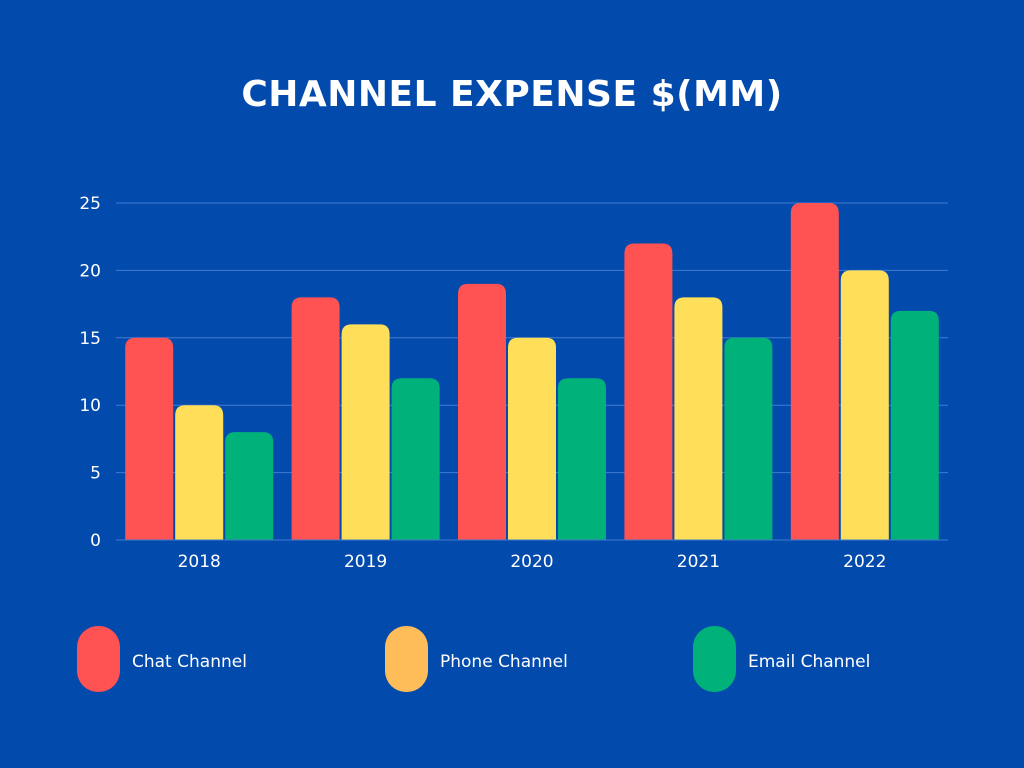 The image size is (1024, 768). I want to click on bar-email-channel-2018, so click(249, 486).